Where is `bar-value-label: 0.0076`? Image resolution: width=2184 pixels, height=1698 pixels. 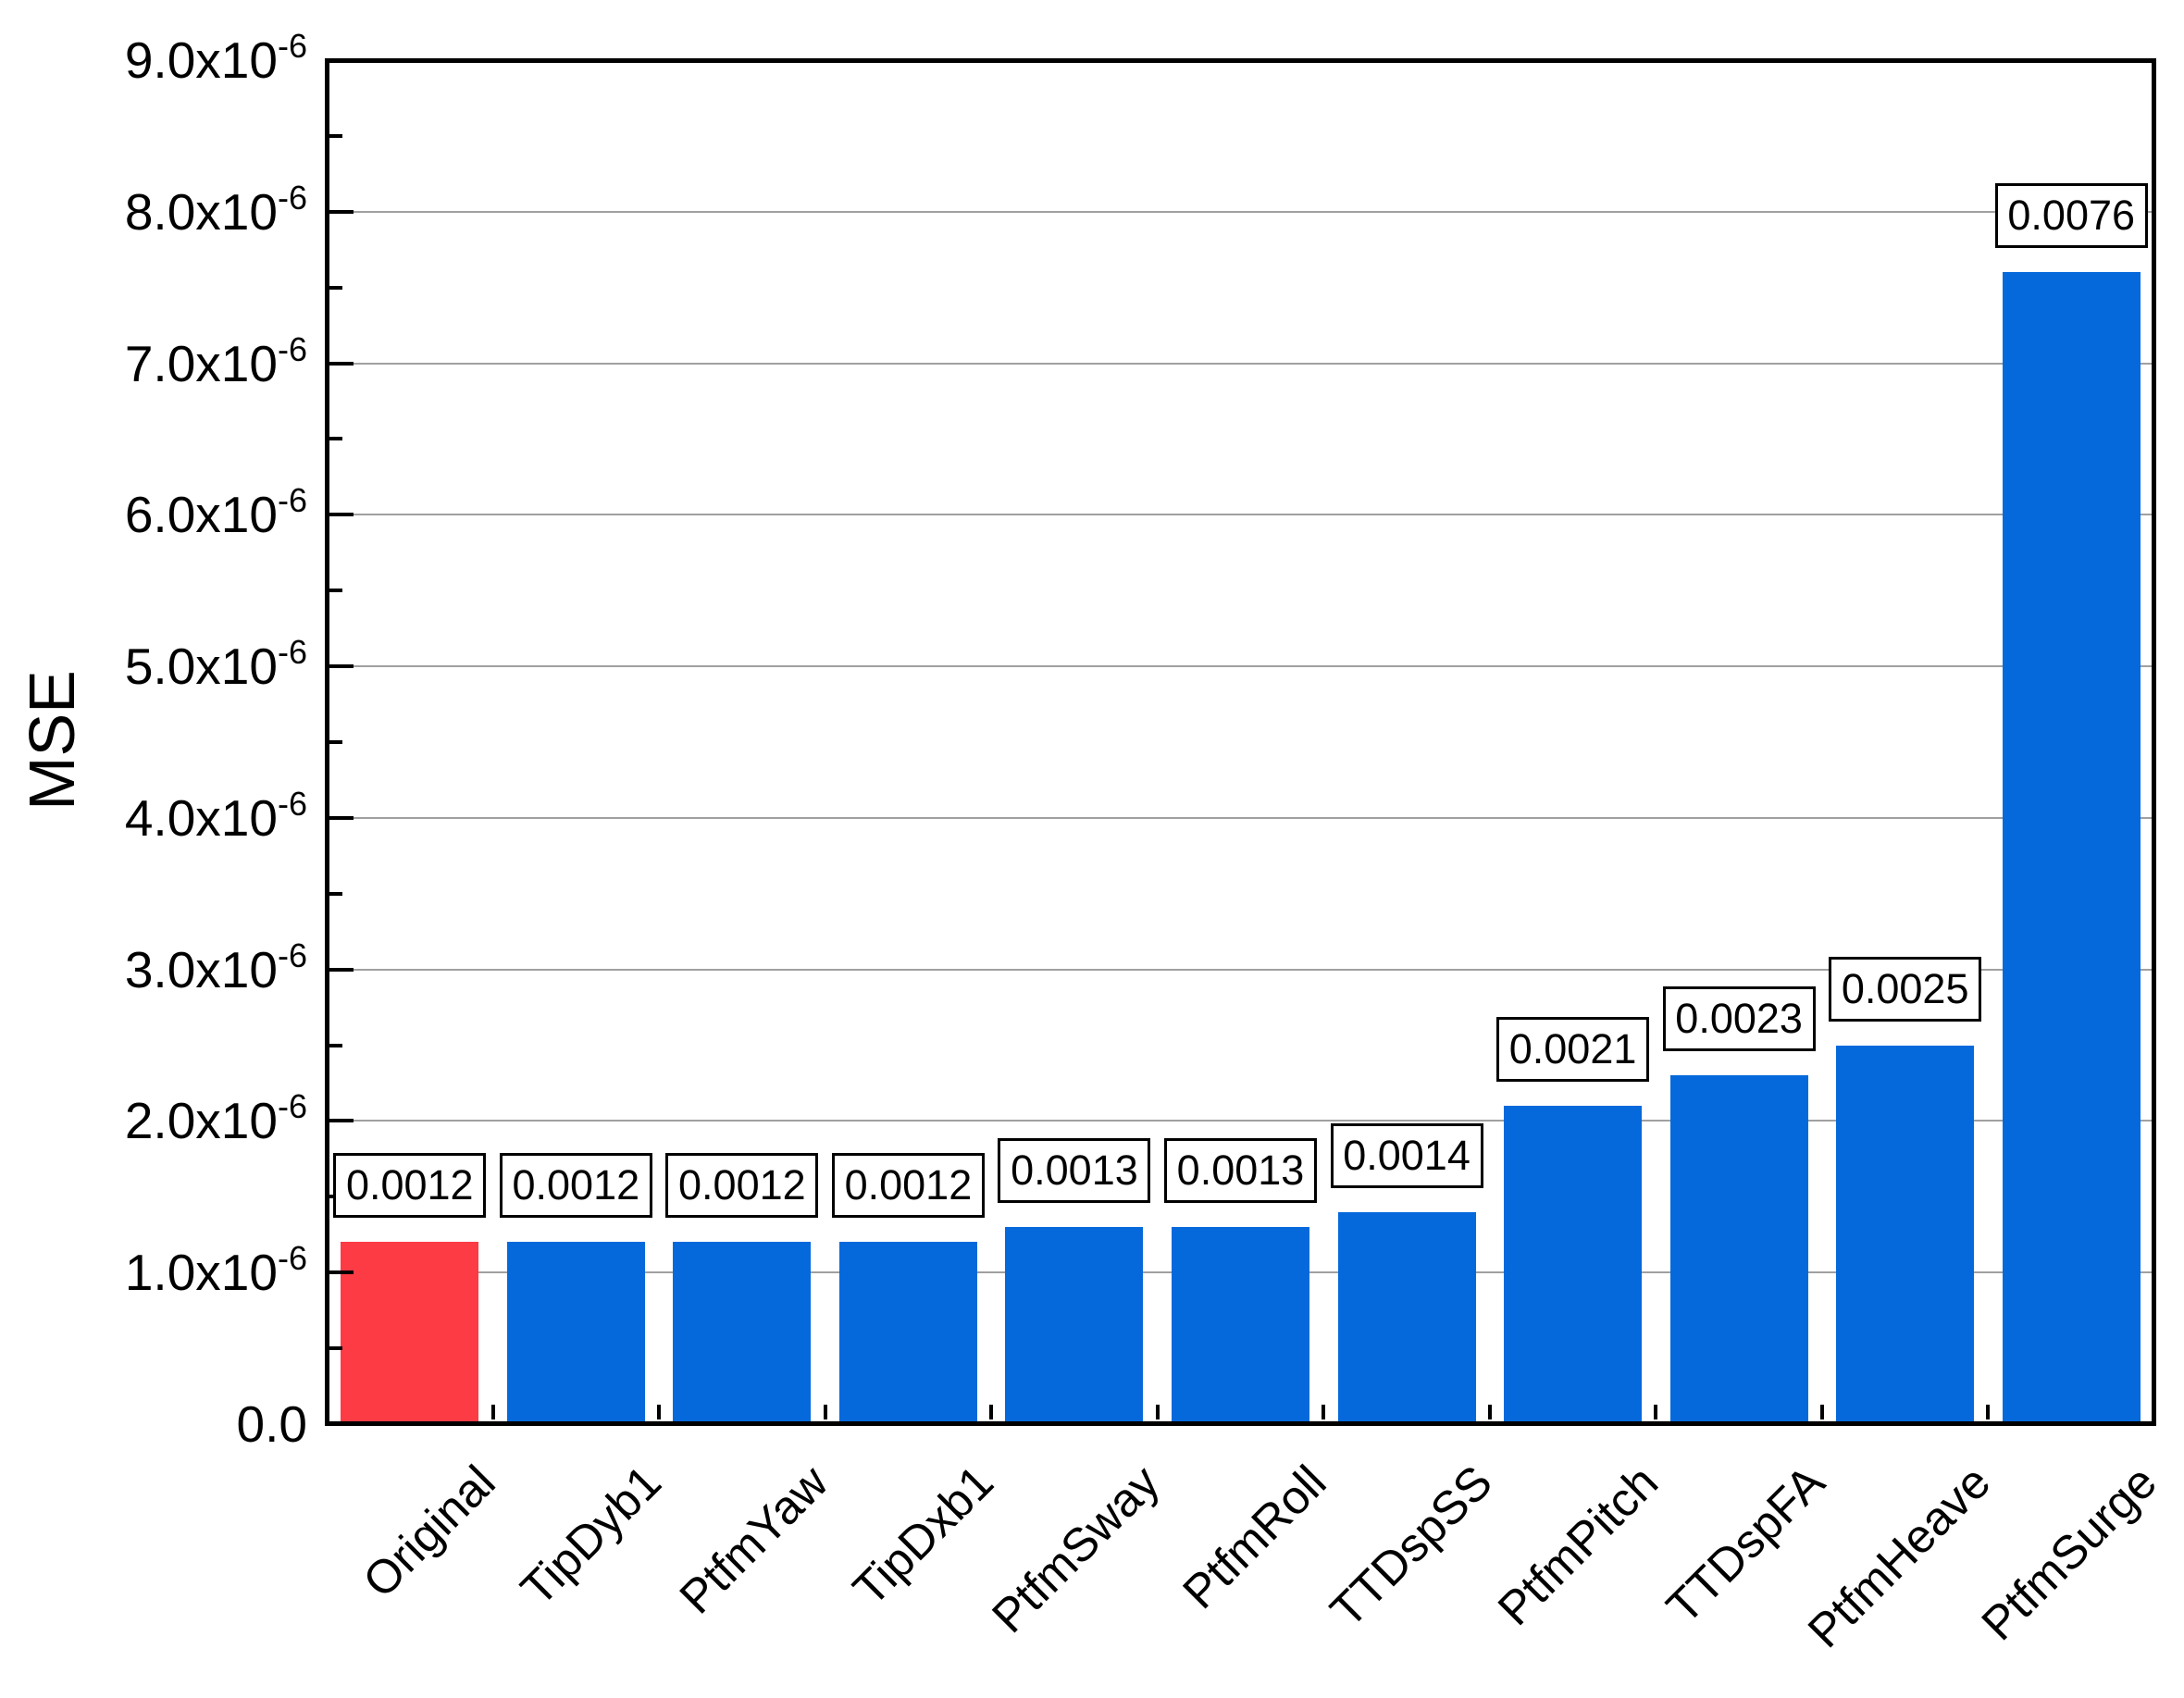
bar-value-label: 0.0076 is located at coordinates (2071, 216).